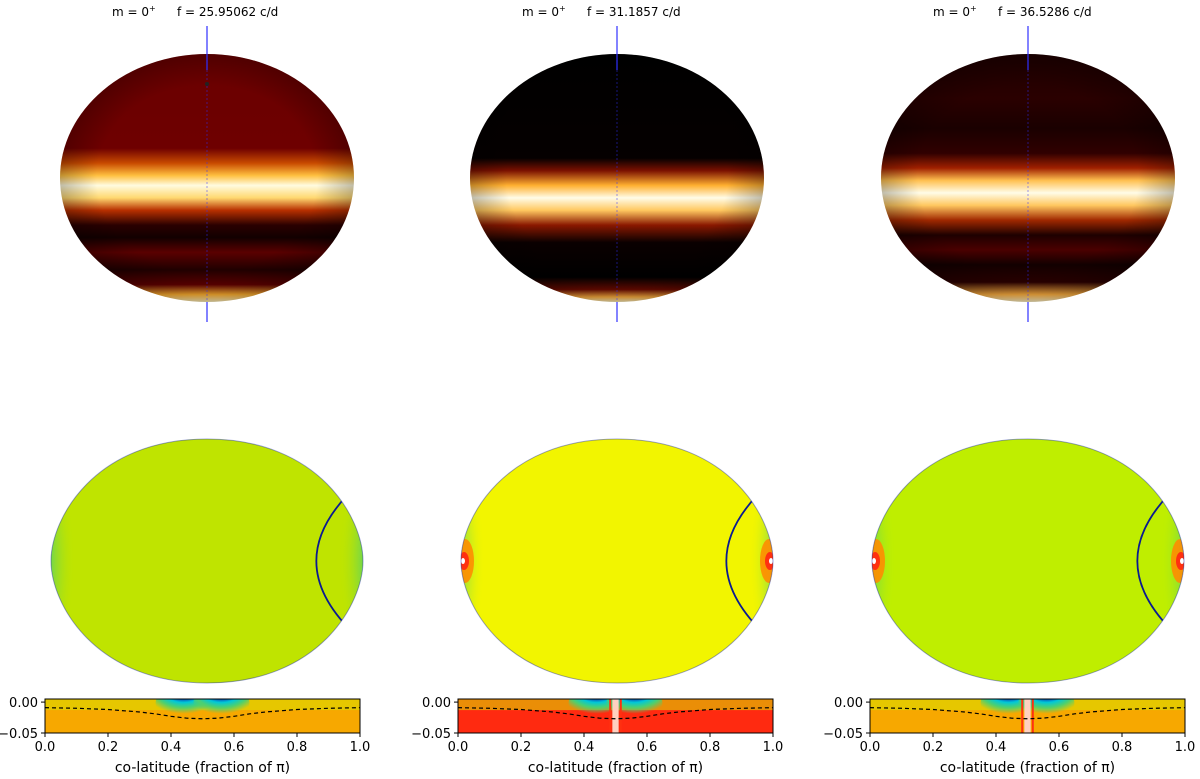 This screenshot has width=1200, height=779. What do you see at coordinates (227, 12) in the screenshot?
I see `frequency-label: f = 25.95062 c/d` at bounding box center [227, 12].